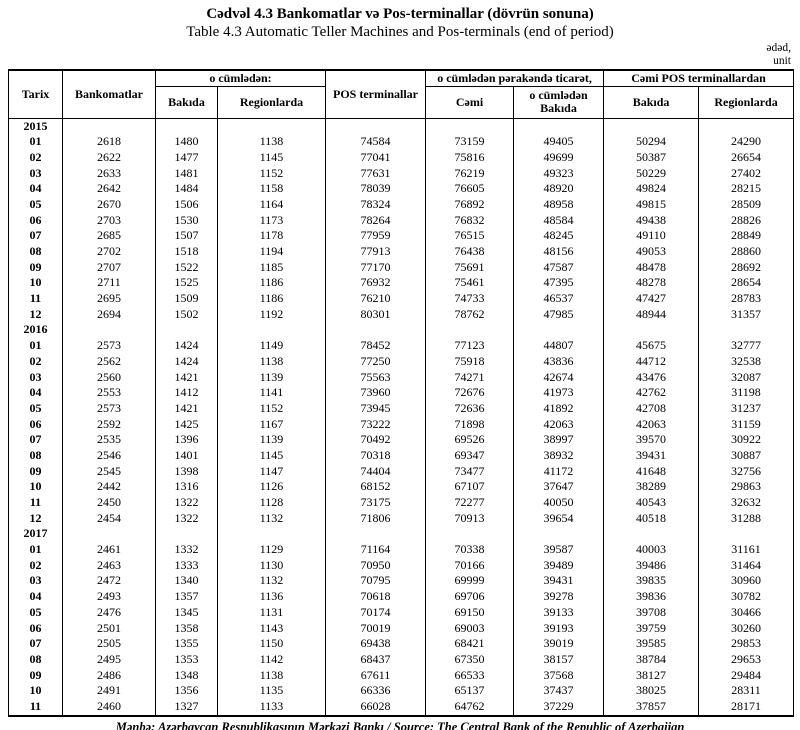 The image size is (800, 730). Describe the element at coordinates (559, 346) in the screenshot. I see `value-cell: 44807` at that location.